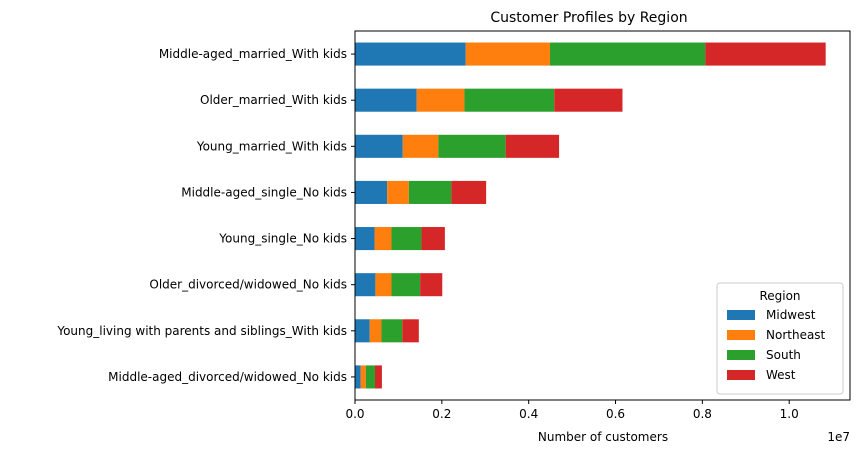 The height and width of the screenshot is (453, 861). What do you see at coordinates (588, 18) in the screenshot?
I see `chart-title: Customer Profiles by Region` at bounding box center [588, 18].